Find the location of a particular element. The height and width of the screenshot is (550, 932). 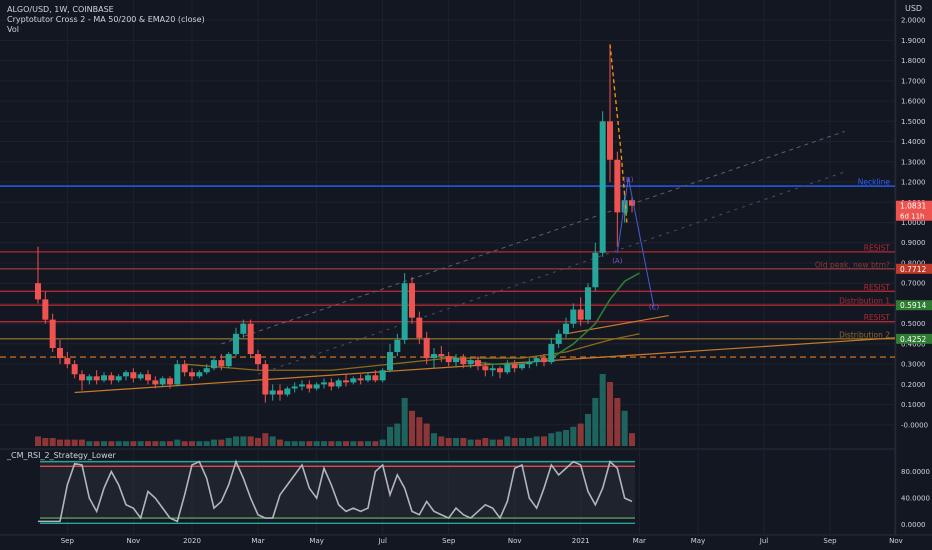

trendline-support is located at coordinates (254, 380).